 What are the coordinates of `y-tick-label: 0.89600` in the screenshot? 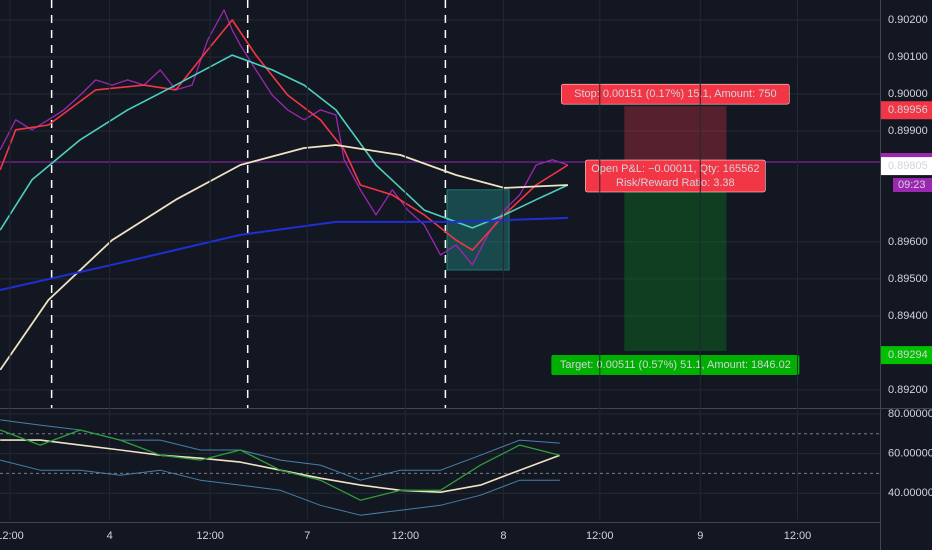 It's located at (908, 242).